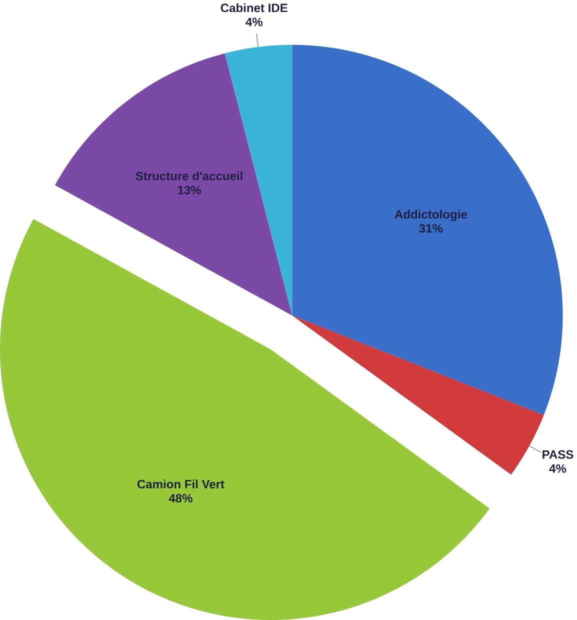 The image size is (577, 620). What do you see at coordinates (180, 484) in the screenshot?
I see `slice-label: Camion Fil Vert` at bounding box center [180, 484].